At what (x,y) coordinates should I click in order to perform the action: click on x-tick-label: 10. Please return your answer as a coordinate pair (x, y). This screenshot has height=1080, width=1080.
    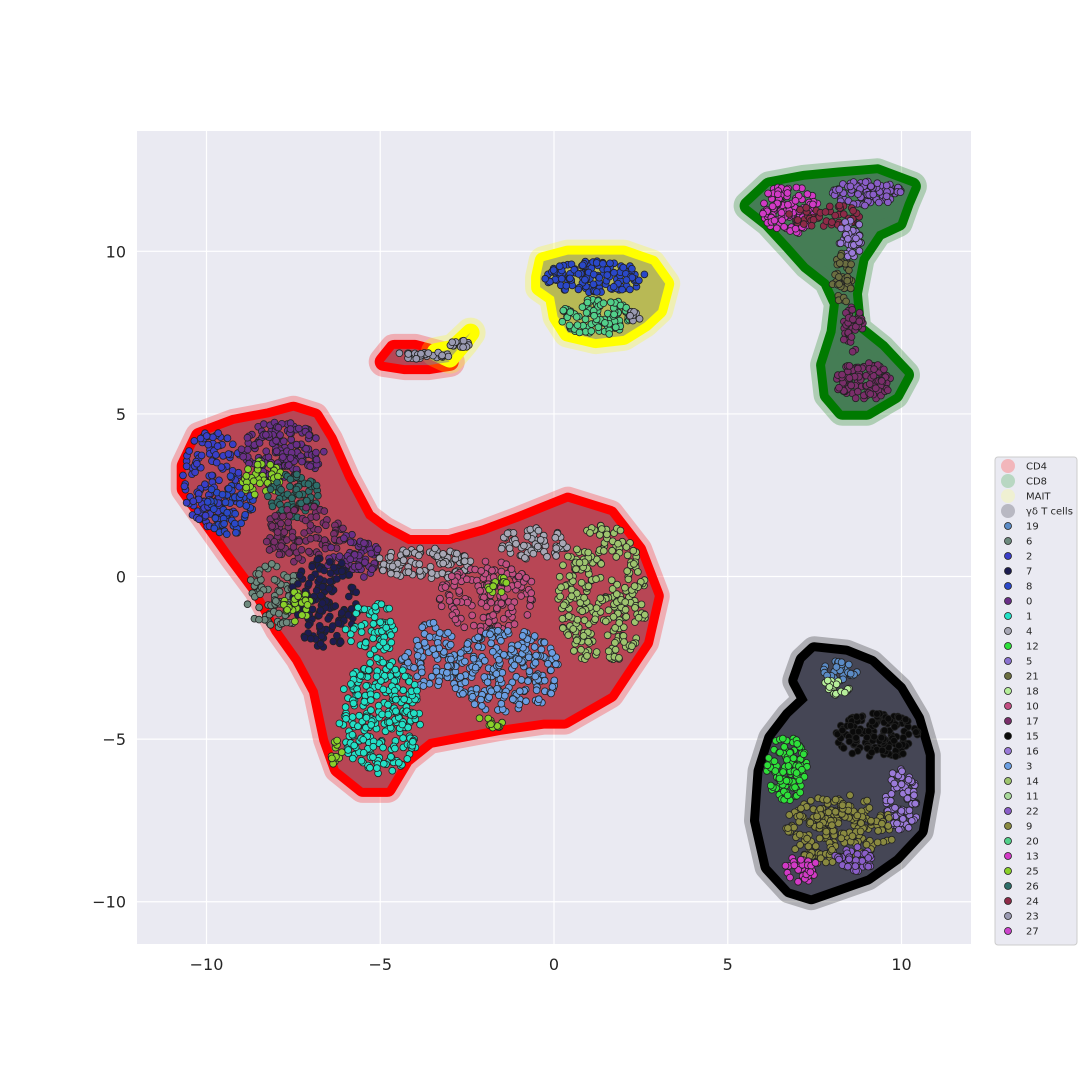
    Looking at the image, I should click on (901, 964).